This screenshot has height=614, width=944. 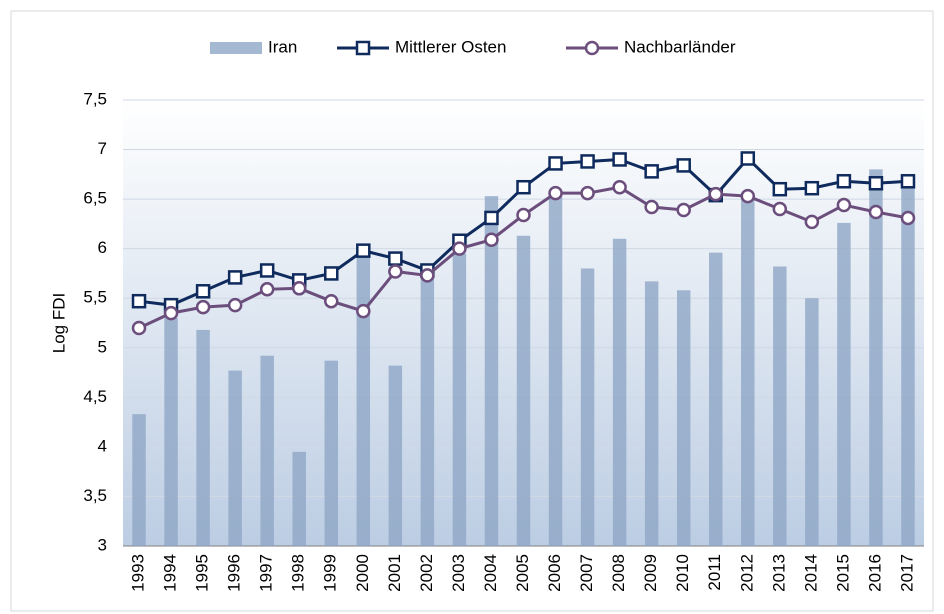 I want to click on y-tick-label: 3,5, so click(x=95, y=495).